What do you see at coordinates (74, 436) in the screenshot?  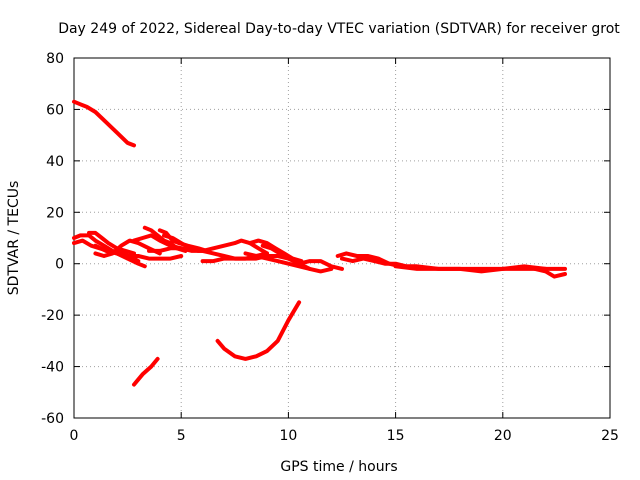 I see `x-tick-label: 0` at bounding box center [74, 436].